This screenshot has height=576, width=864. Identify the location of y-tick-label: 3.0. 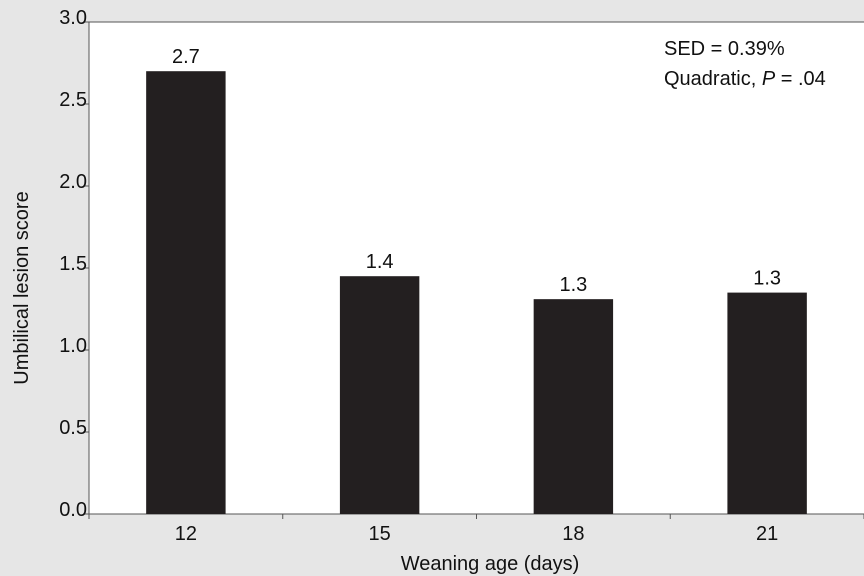
(73, 18).